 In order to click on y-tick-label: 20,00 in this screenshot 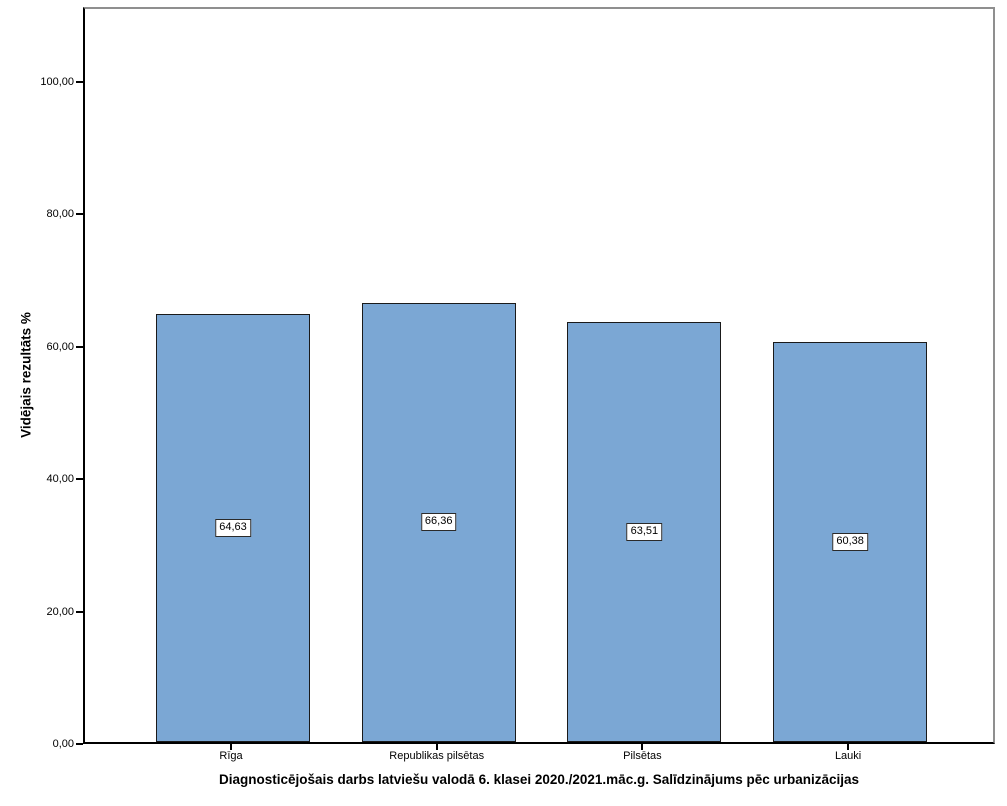, I will do `click(60, 611)`.